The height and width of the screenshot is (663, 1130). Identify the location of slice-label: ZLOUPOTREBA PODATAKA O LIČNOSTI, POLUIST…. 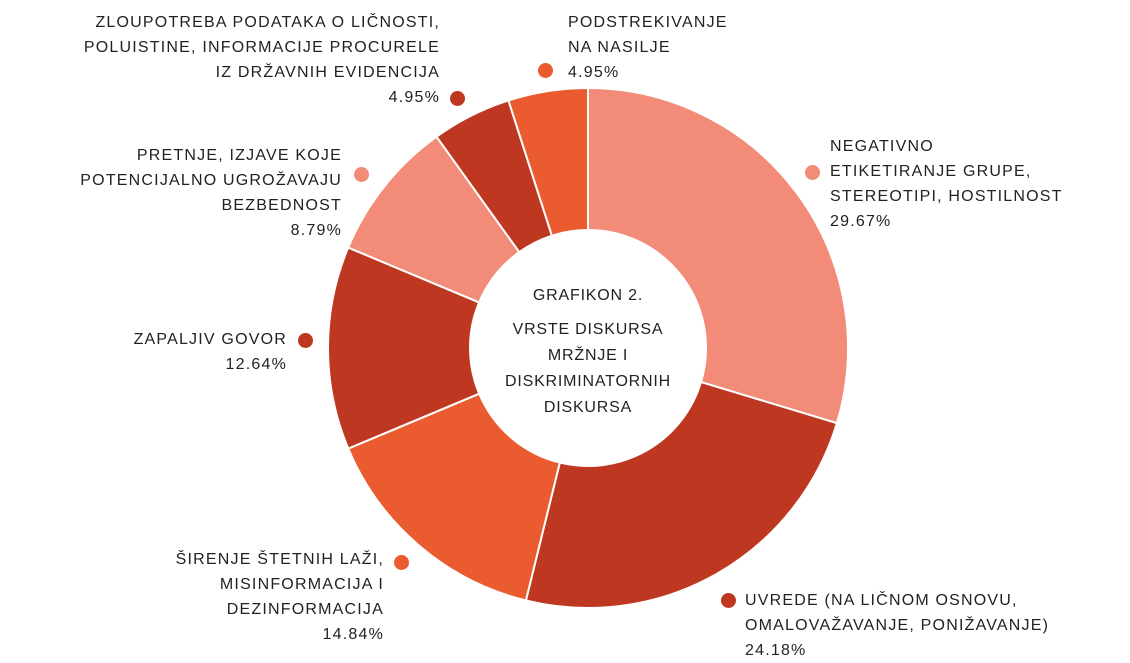
(262, 60).